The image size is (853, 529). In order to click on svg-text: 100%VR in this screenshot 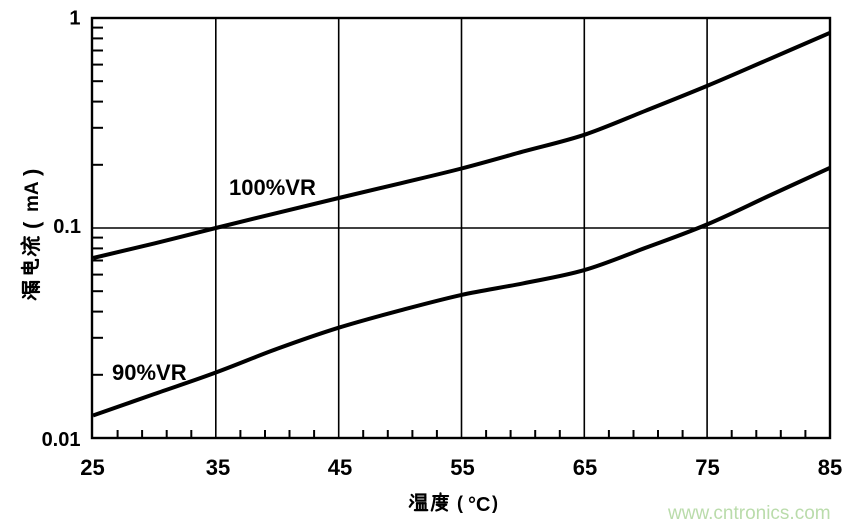, I will do `click(272, 187)`.